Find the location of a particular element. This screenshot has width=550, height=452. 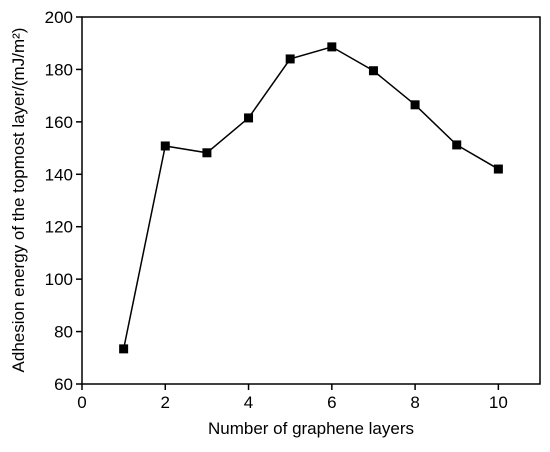

y-tick-label: 160 is located at coordinates (59, 122).